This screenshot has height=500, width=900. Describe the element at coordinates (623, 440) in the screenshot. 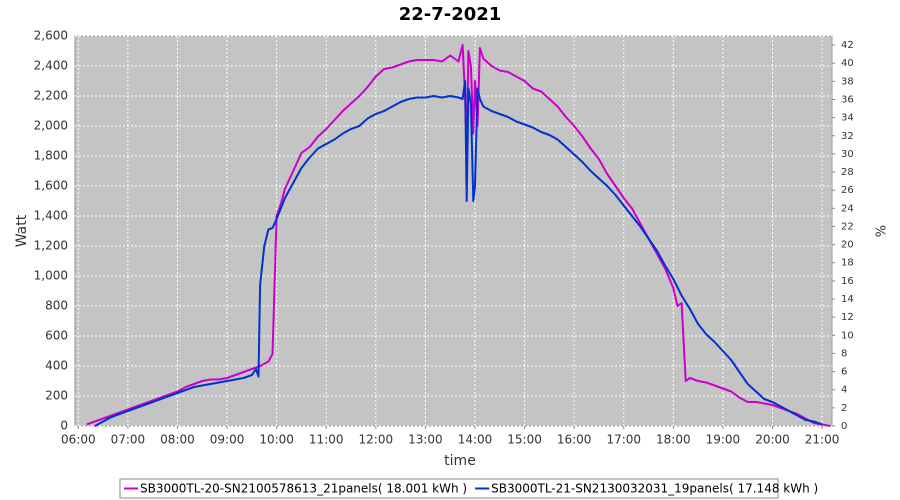

I see `x-tick-label: 17:00` at that location.